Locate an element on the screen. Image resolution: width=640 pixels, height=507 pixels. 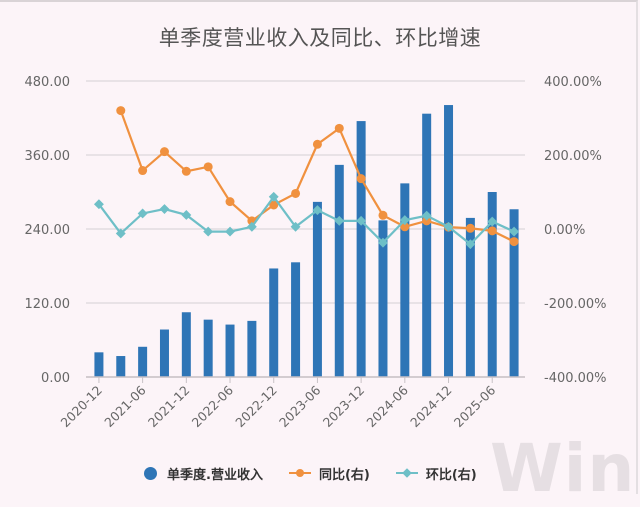
x-axis-label: 2023-06 is located at coordinates (300, 406).